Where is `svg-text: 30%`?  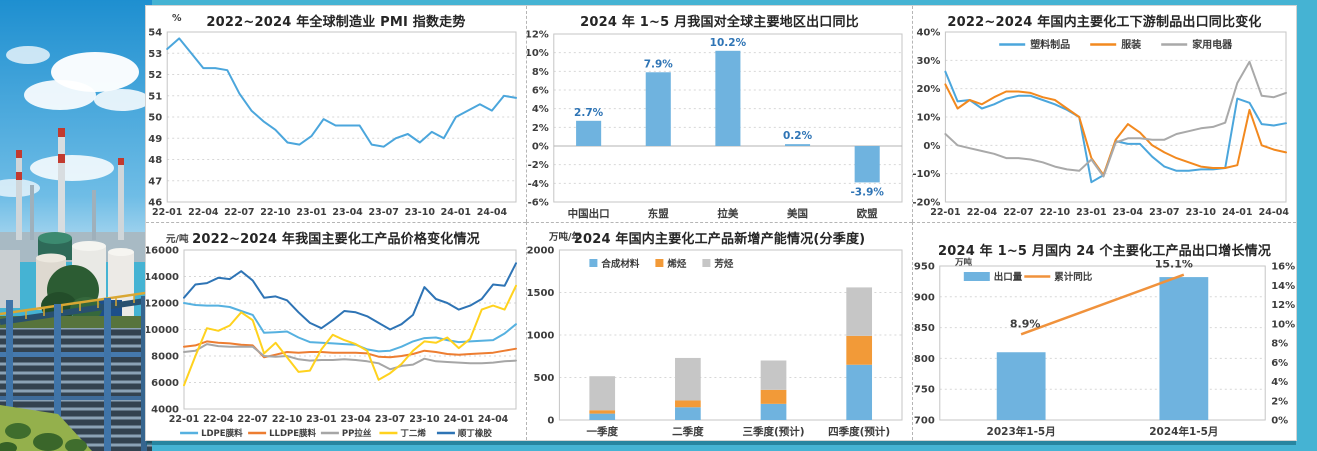 svg-text: 30% is located at coordinates (928, 61).